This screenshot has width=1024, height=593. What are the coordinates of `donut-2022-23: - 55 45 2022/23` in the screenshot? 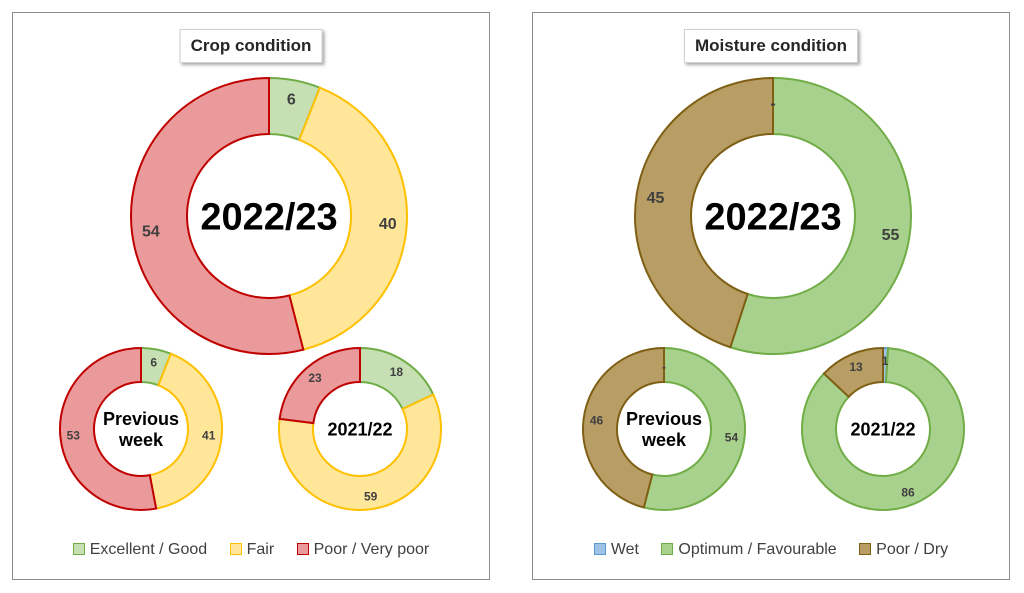 It's located at (773, 215).